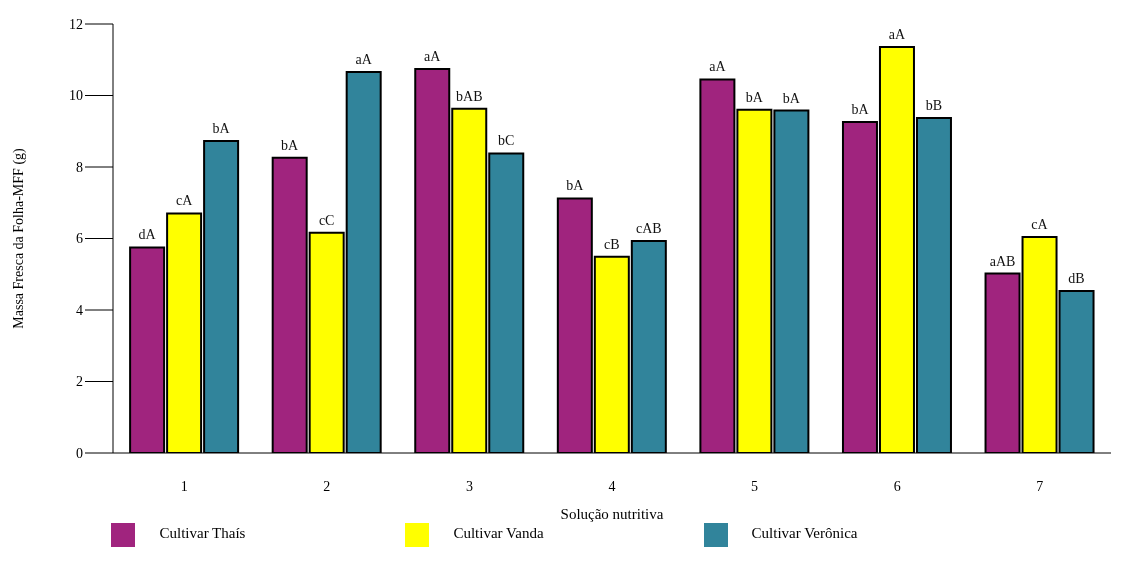 The height and width of the screenshot is (565, 1129). I want to click on y-tick-label: 4, so click(79, 310).